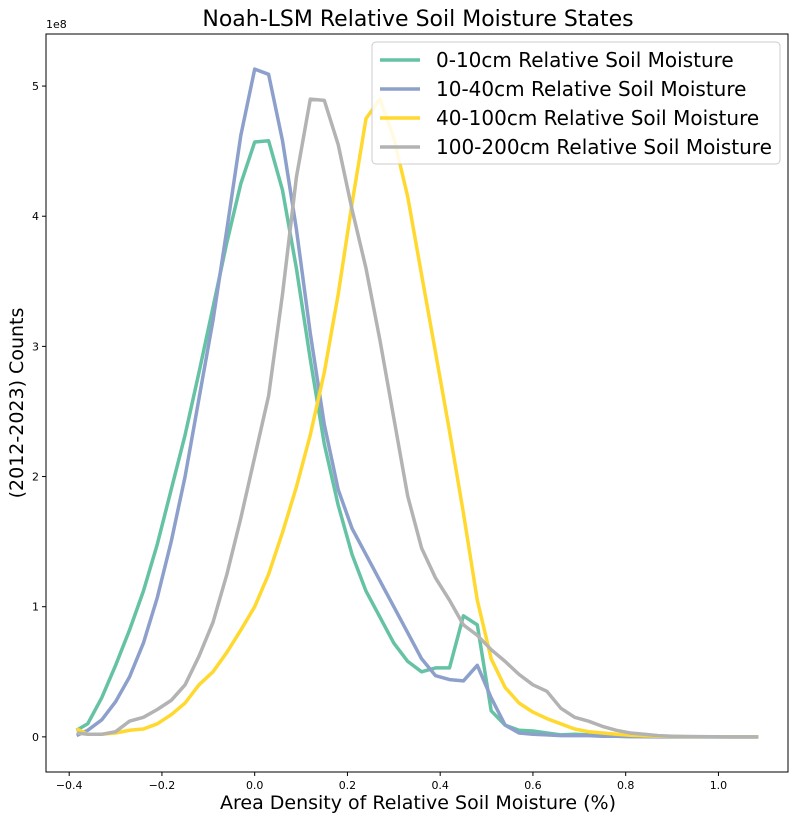  What do you see at coordinates (626, 785) in the screenshot?
I see `x-tick-label: 0.8` at bounding box center [626, 785].